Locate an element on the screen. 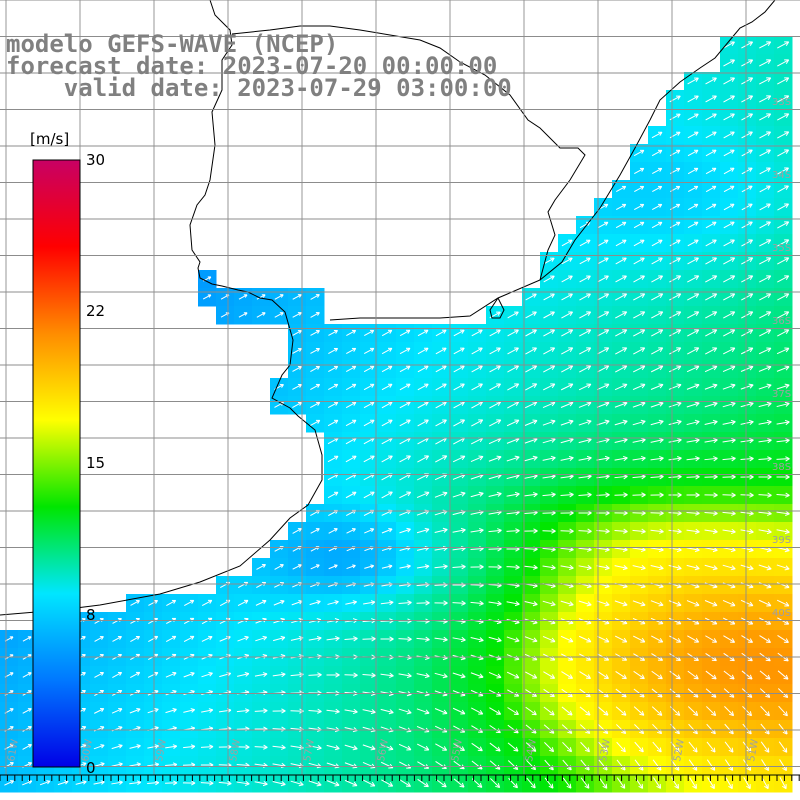 Image resolution: width=800 pixels, height=800 pixels. colorbar-tick-8: 8 is located at coordinates (91, 615).